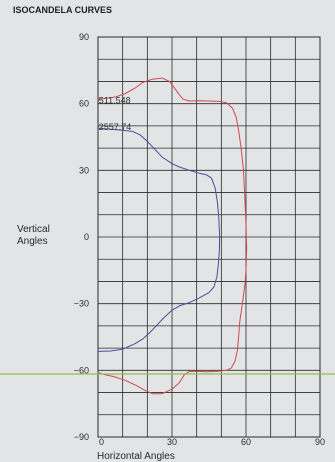 This screenshot has width=335, height=462. What do you see at coordinates (246, 442) in the screenshot?
I see `x-tick-label: 60` at bounding box center [246, 442].